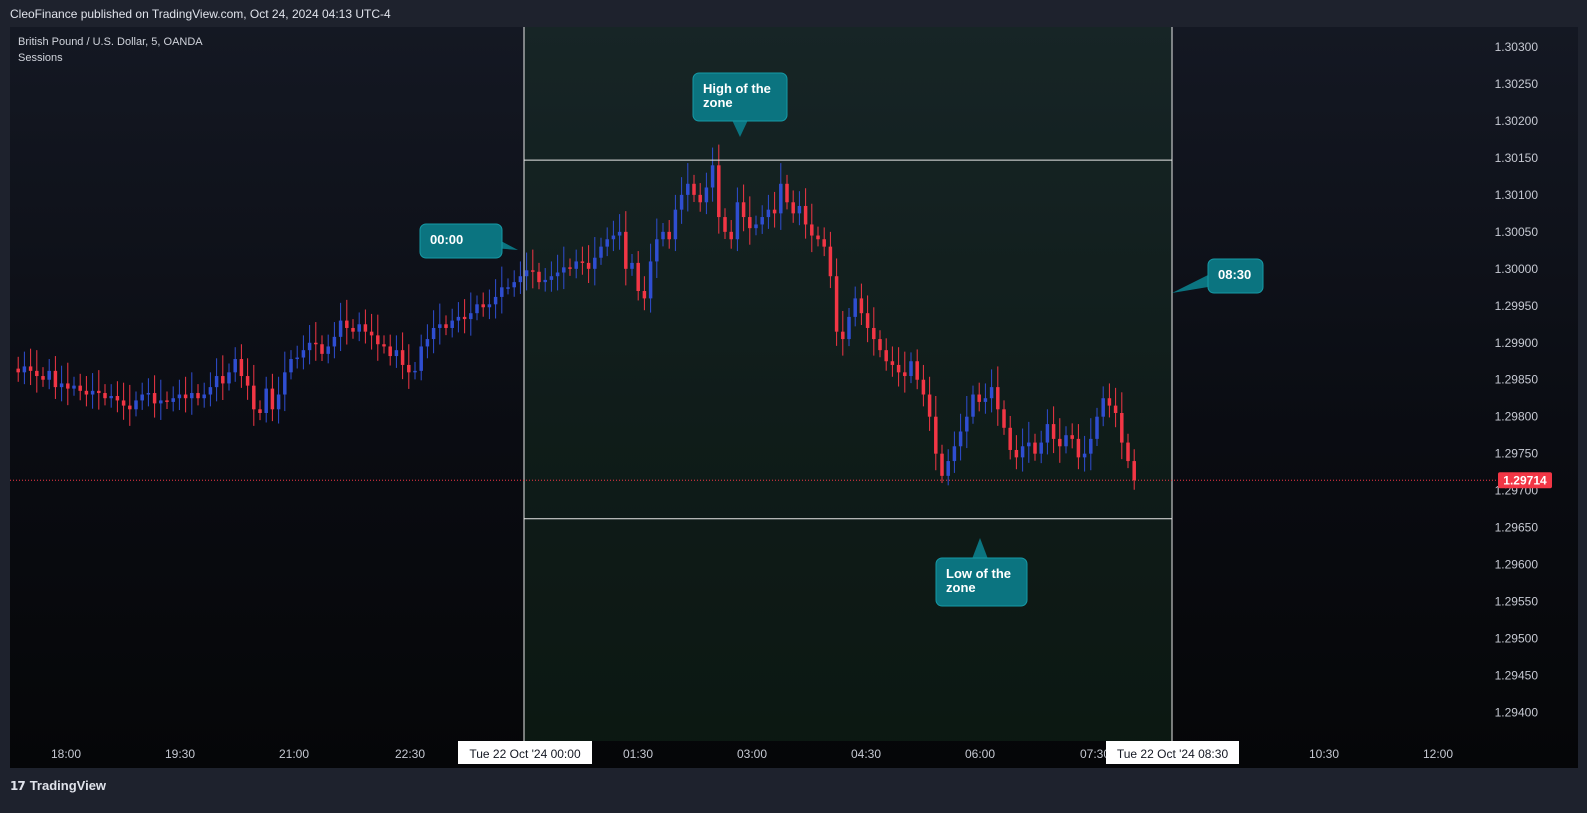 The height and width of the screenshot is (813, 1587). I want to click on start-time-callout: 00:00, so click(468, 241).